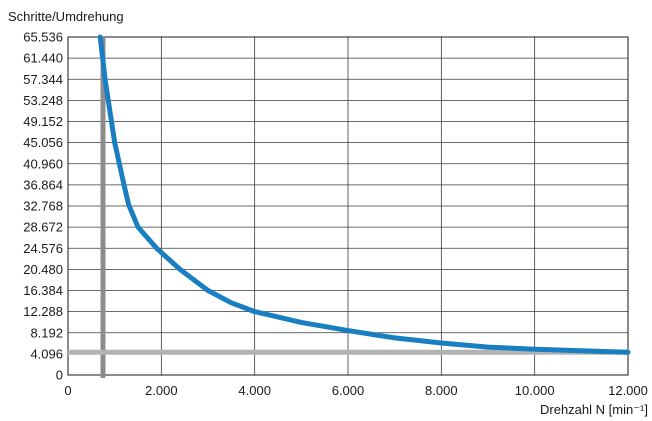 This screenshot has height=421, width=652. What do you see at coordinates (348, 390) in the screenshot?
I see `x-tick-label: 6.000` at bounding box center [348, 390].